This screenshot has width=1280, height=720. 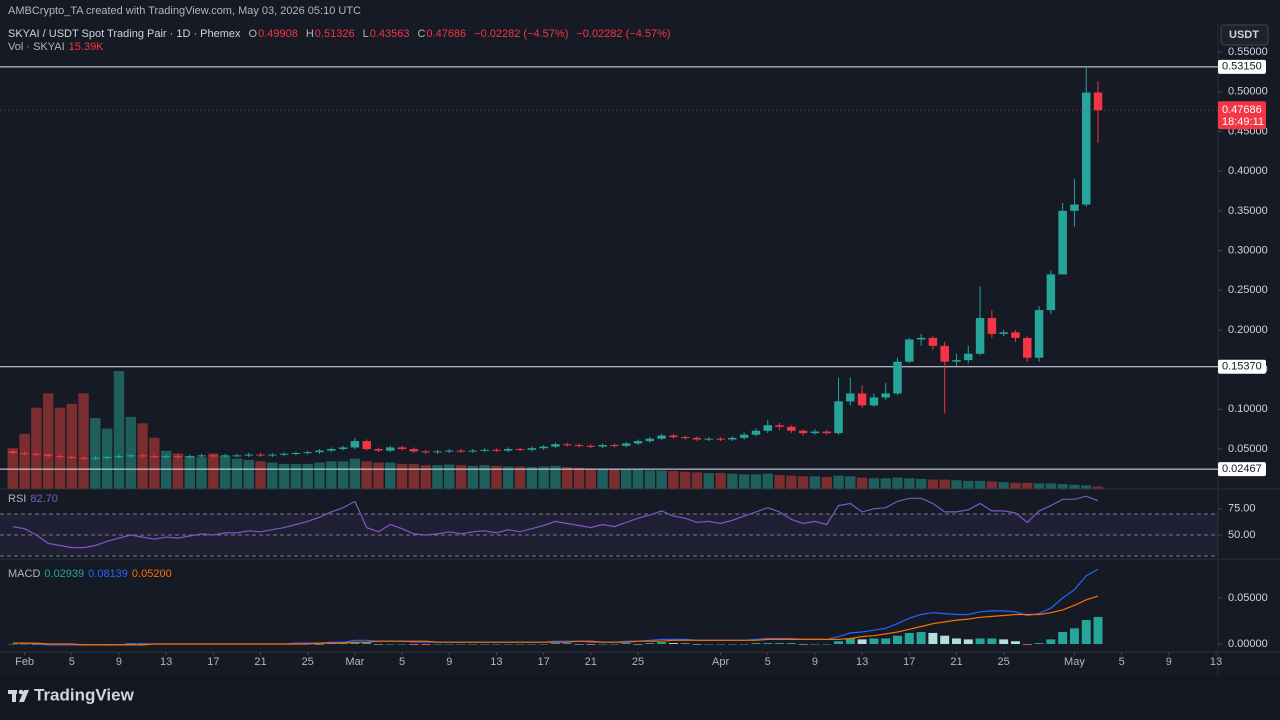 I want to click on signal-line-value: 0.05200, so click(x=151, y=574).